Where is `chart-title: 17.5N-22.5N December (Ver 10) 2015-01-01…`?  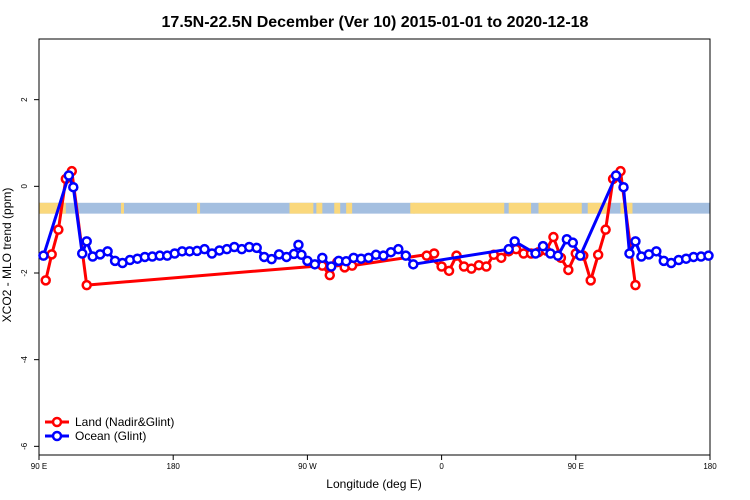
chart-title: 17.5N-22.5N December (Ver 10) 2015-01-01… is located at coordinates (375, 22).